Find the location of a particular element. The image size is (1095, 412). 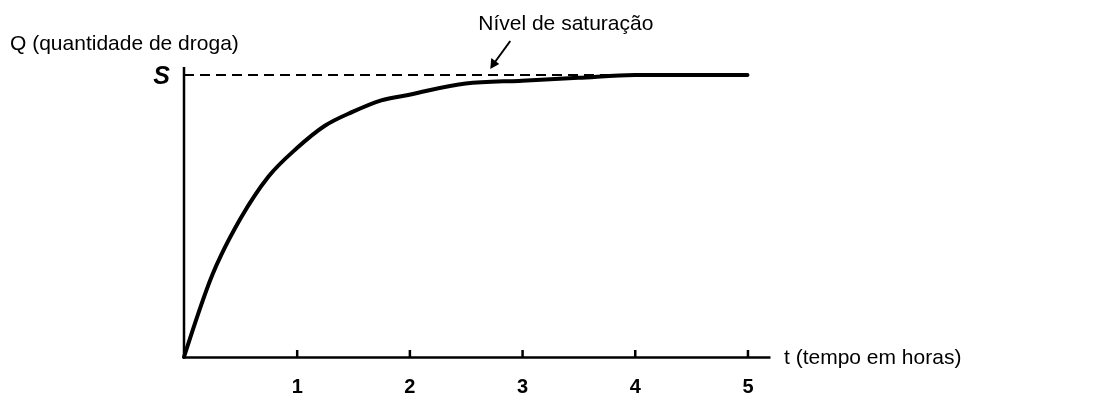

x-tick-label: 2 is located at coordinates (410, 386).